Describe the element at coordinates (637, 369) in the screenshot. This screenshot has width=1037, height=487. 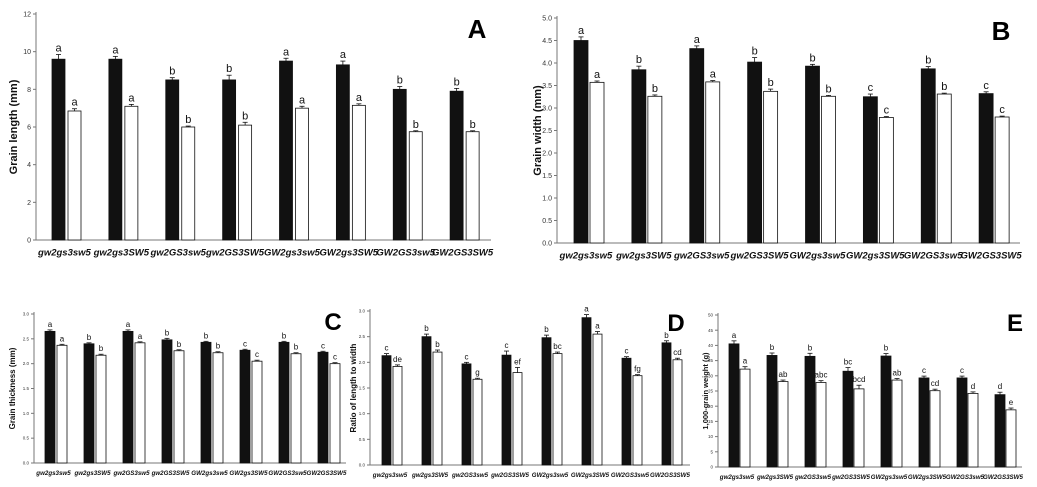
I see `significance-letter: fg` at that location.